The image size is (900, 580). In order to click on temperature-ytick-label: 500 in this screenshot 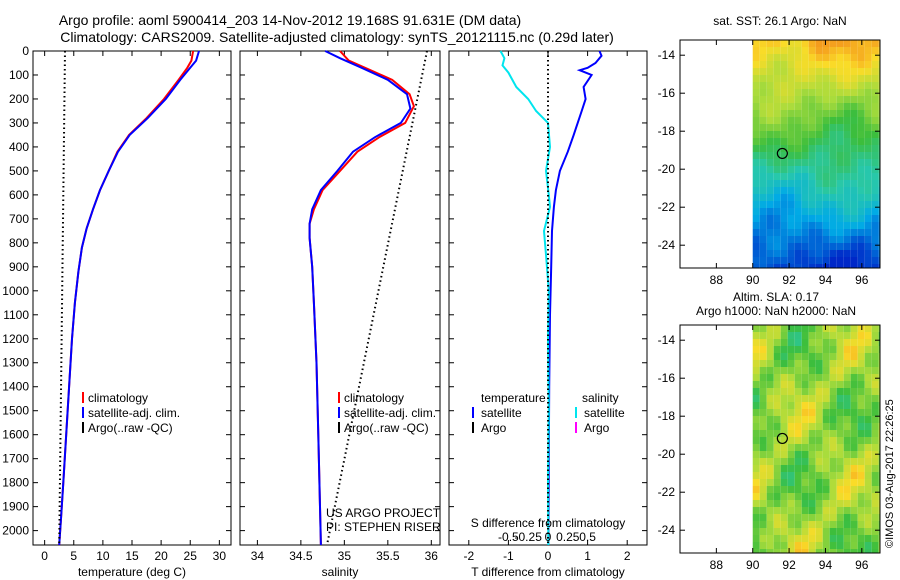, I will do `click(19, 171)`.